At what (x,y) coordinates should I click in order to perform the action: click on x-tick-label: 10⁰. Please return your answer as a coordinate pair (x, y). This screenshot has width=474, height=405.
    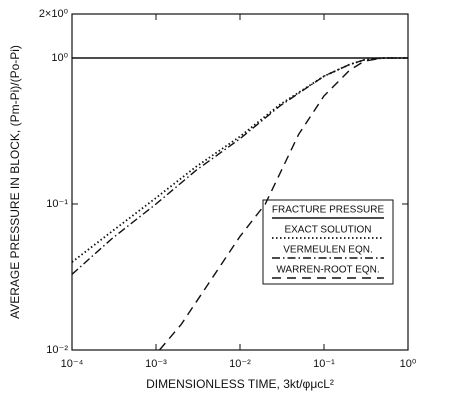
    Looking at the image, I should click on (408, 364).